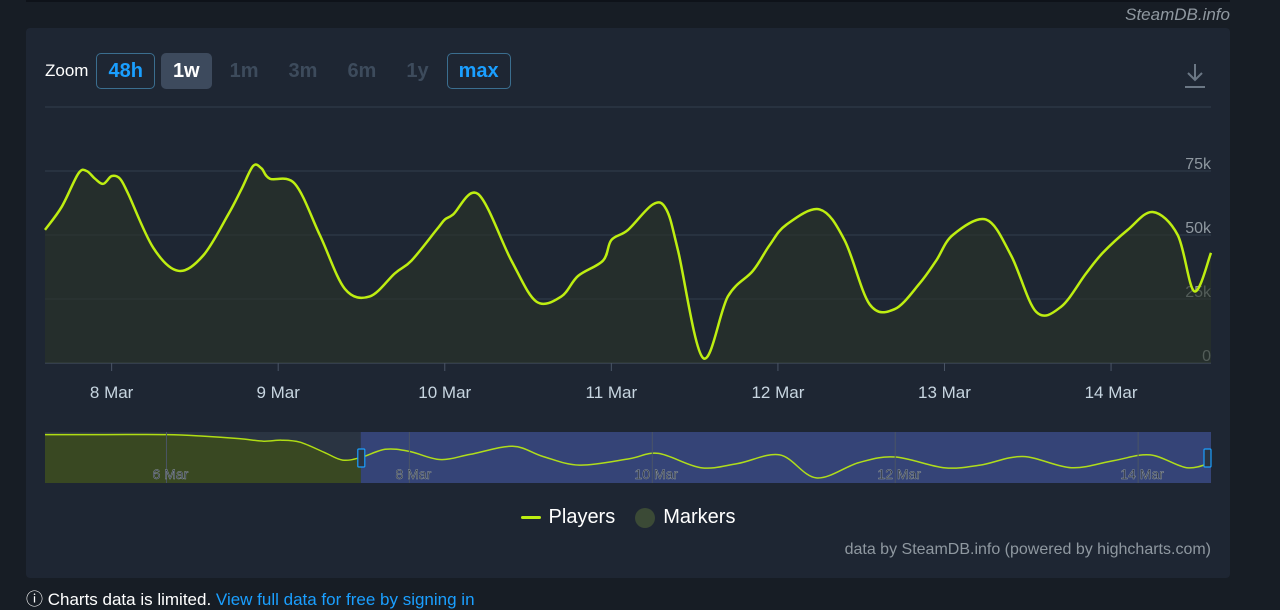 The image size is (1280, 610). What do you see at coordinates (171, 474) in the screenshot?
I see `navigator-tick-label: 6 Mar` at bounding box center [171, 474].